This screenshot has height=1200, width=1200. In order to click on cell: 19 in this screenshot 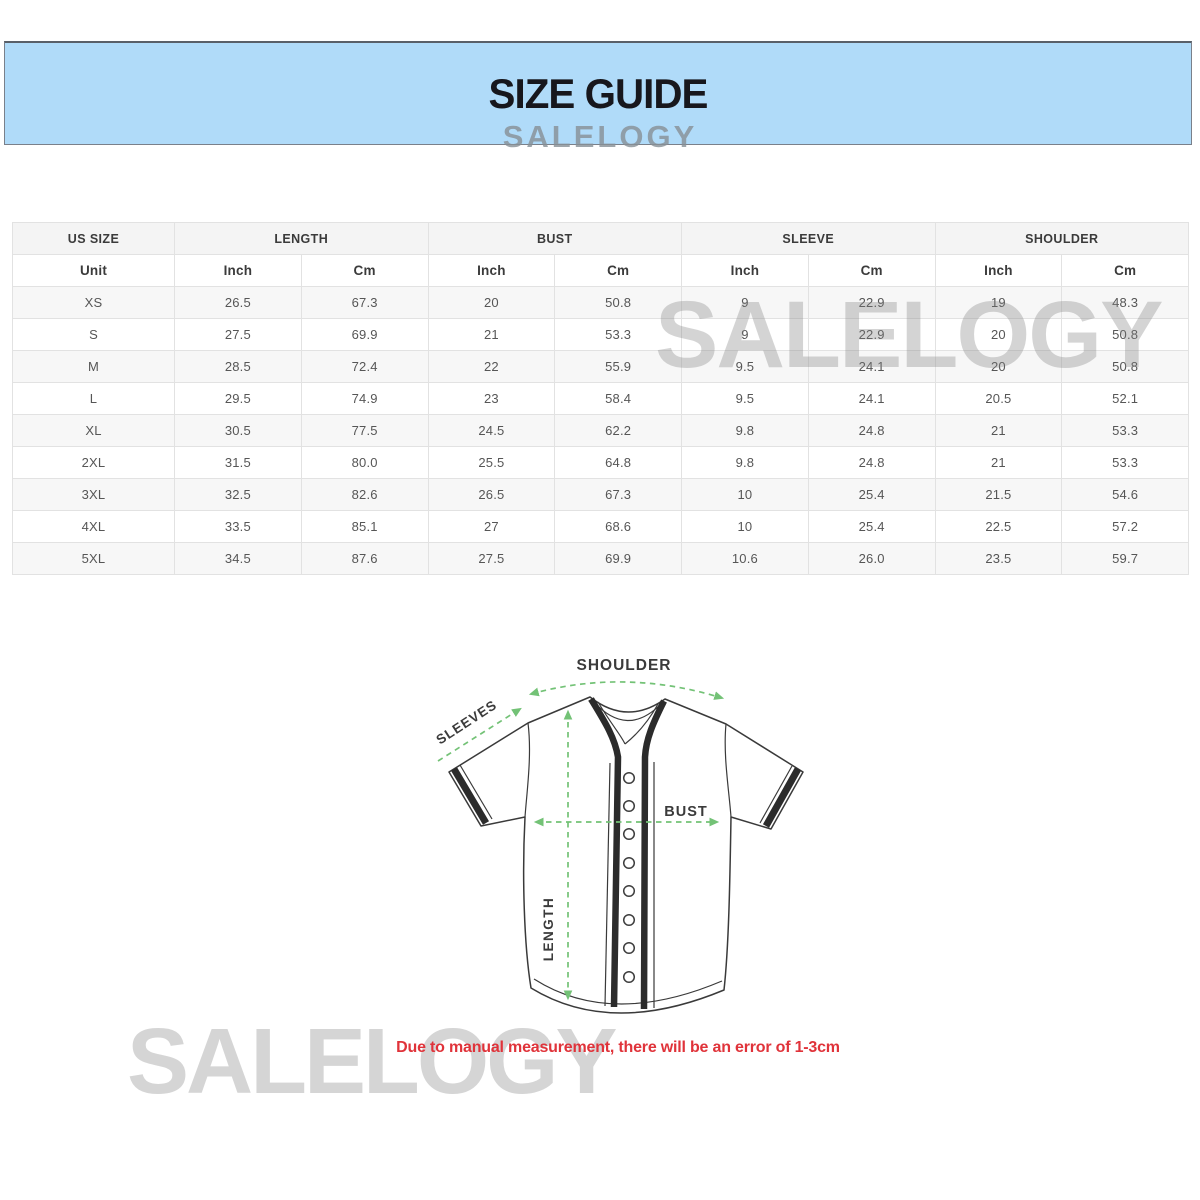, I will do `click(998, 302)`.